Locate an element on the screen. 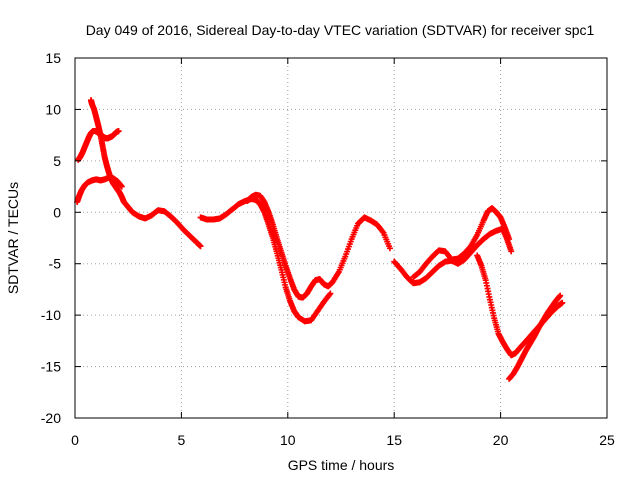 The height and width of the screenshot is (480, 640). series-segment-g is located at coordinates (461, 243).